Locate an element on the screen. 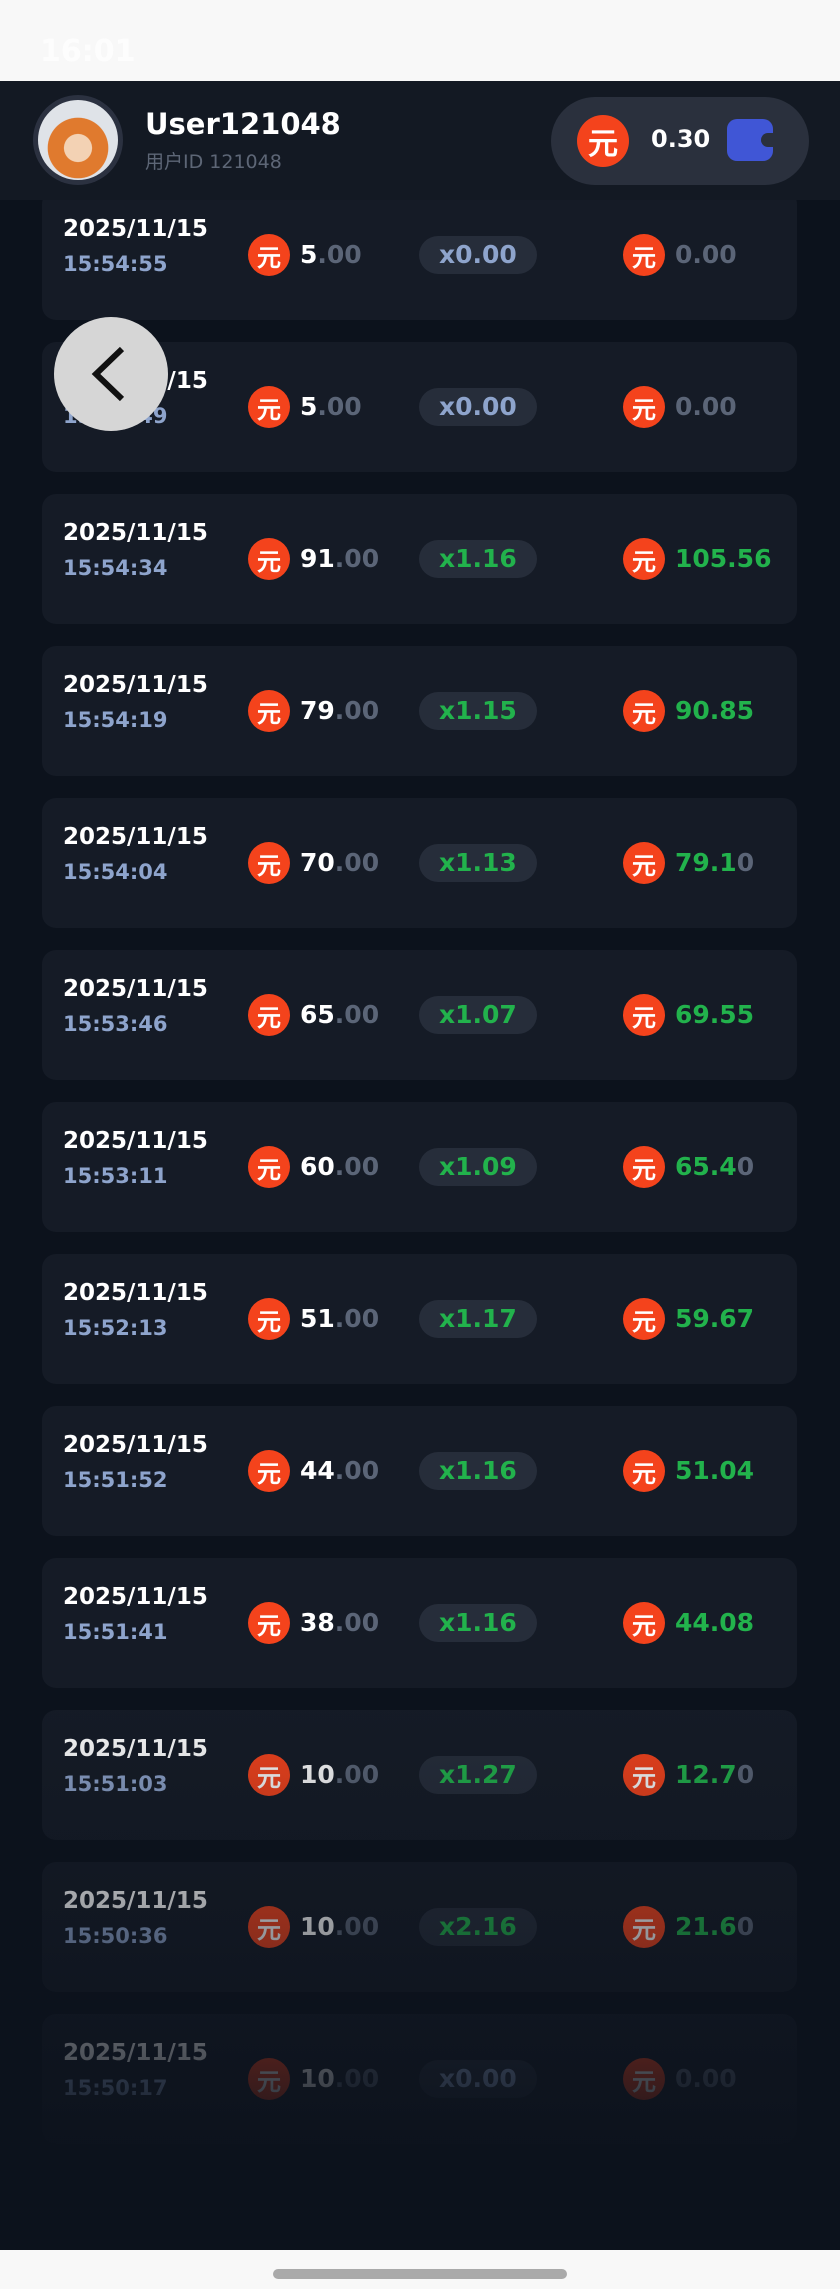 Image resolution: width=840 pixels, height=2289 pixels. payout-main: 69.55 is located at coordinates (715, 1014).